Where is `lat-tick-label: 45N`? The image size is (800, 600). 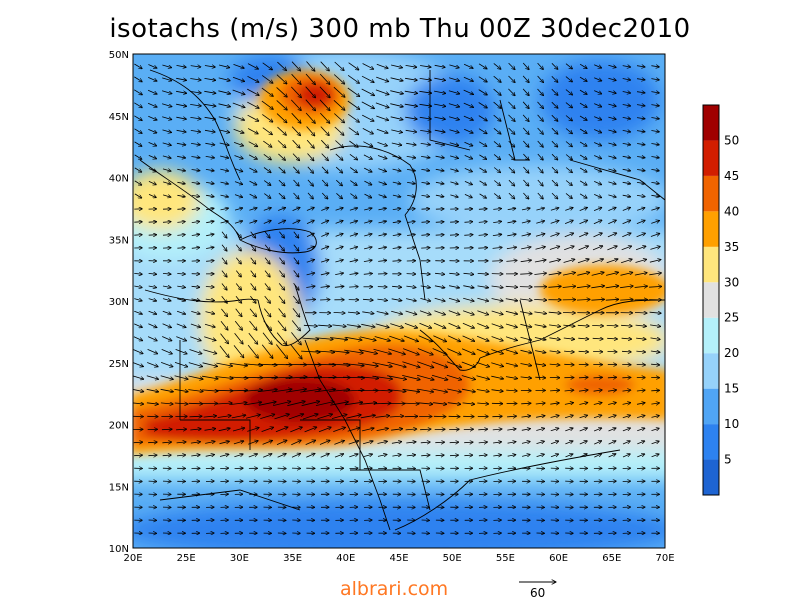
lat-tick-label: 45N is located at coordinates (119, 117).